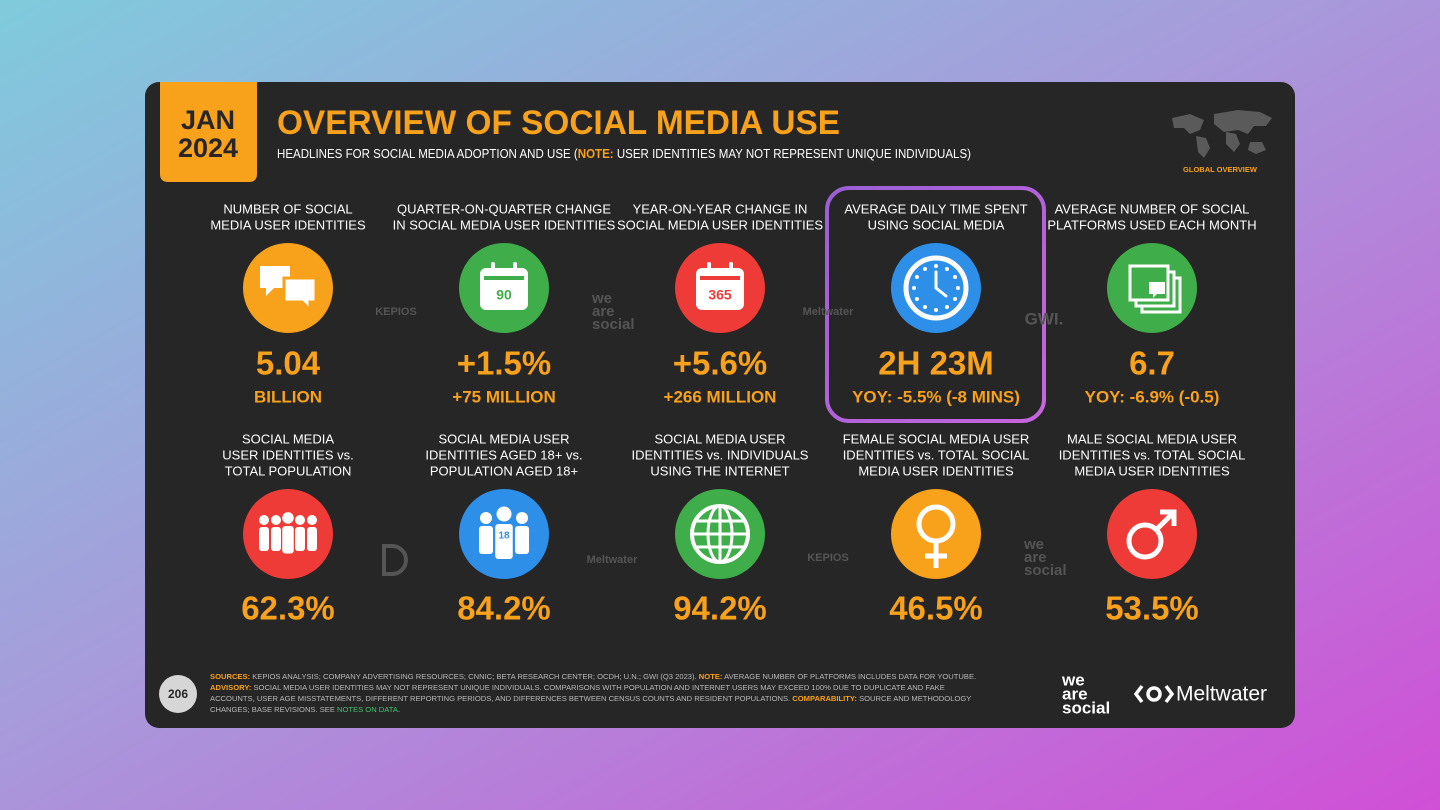 The width and height of the screenshot is (1440, 810). Describe the element at coordinates (1152, 438) in the screenshot. I see `tile-label: MALE SOCIAL MEDIA USER` at that location.